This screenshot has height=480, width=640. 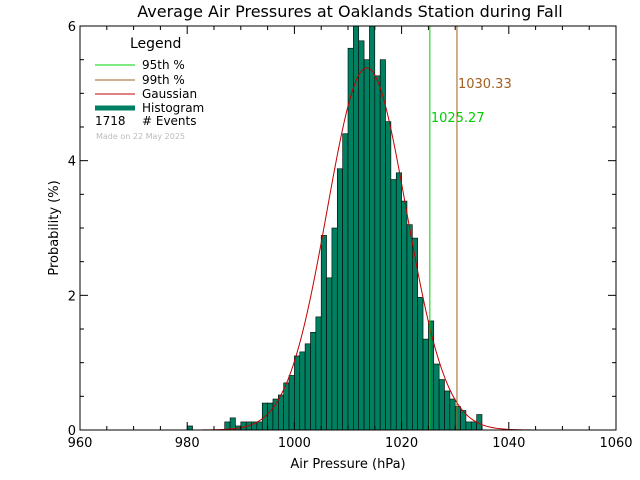 I want to click on made-on-note: Made on 22 May 2025, so click(x=140, y=136).